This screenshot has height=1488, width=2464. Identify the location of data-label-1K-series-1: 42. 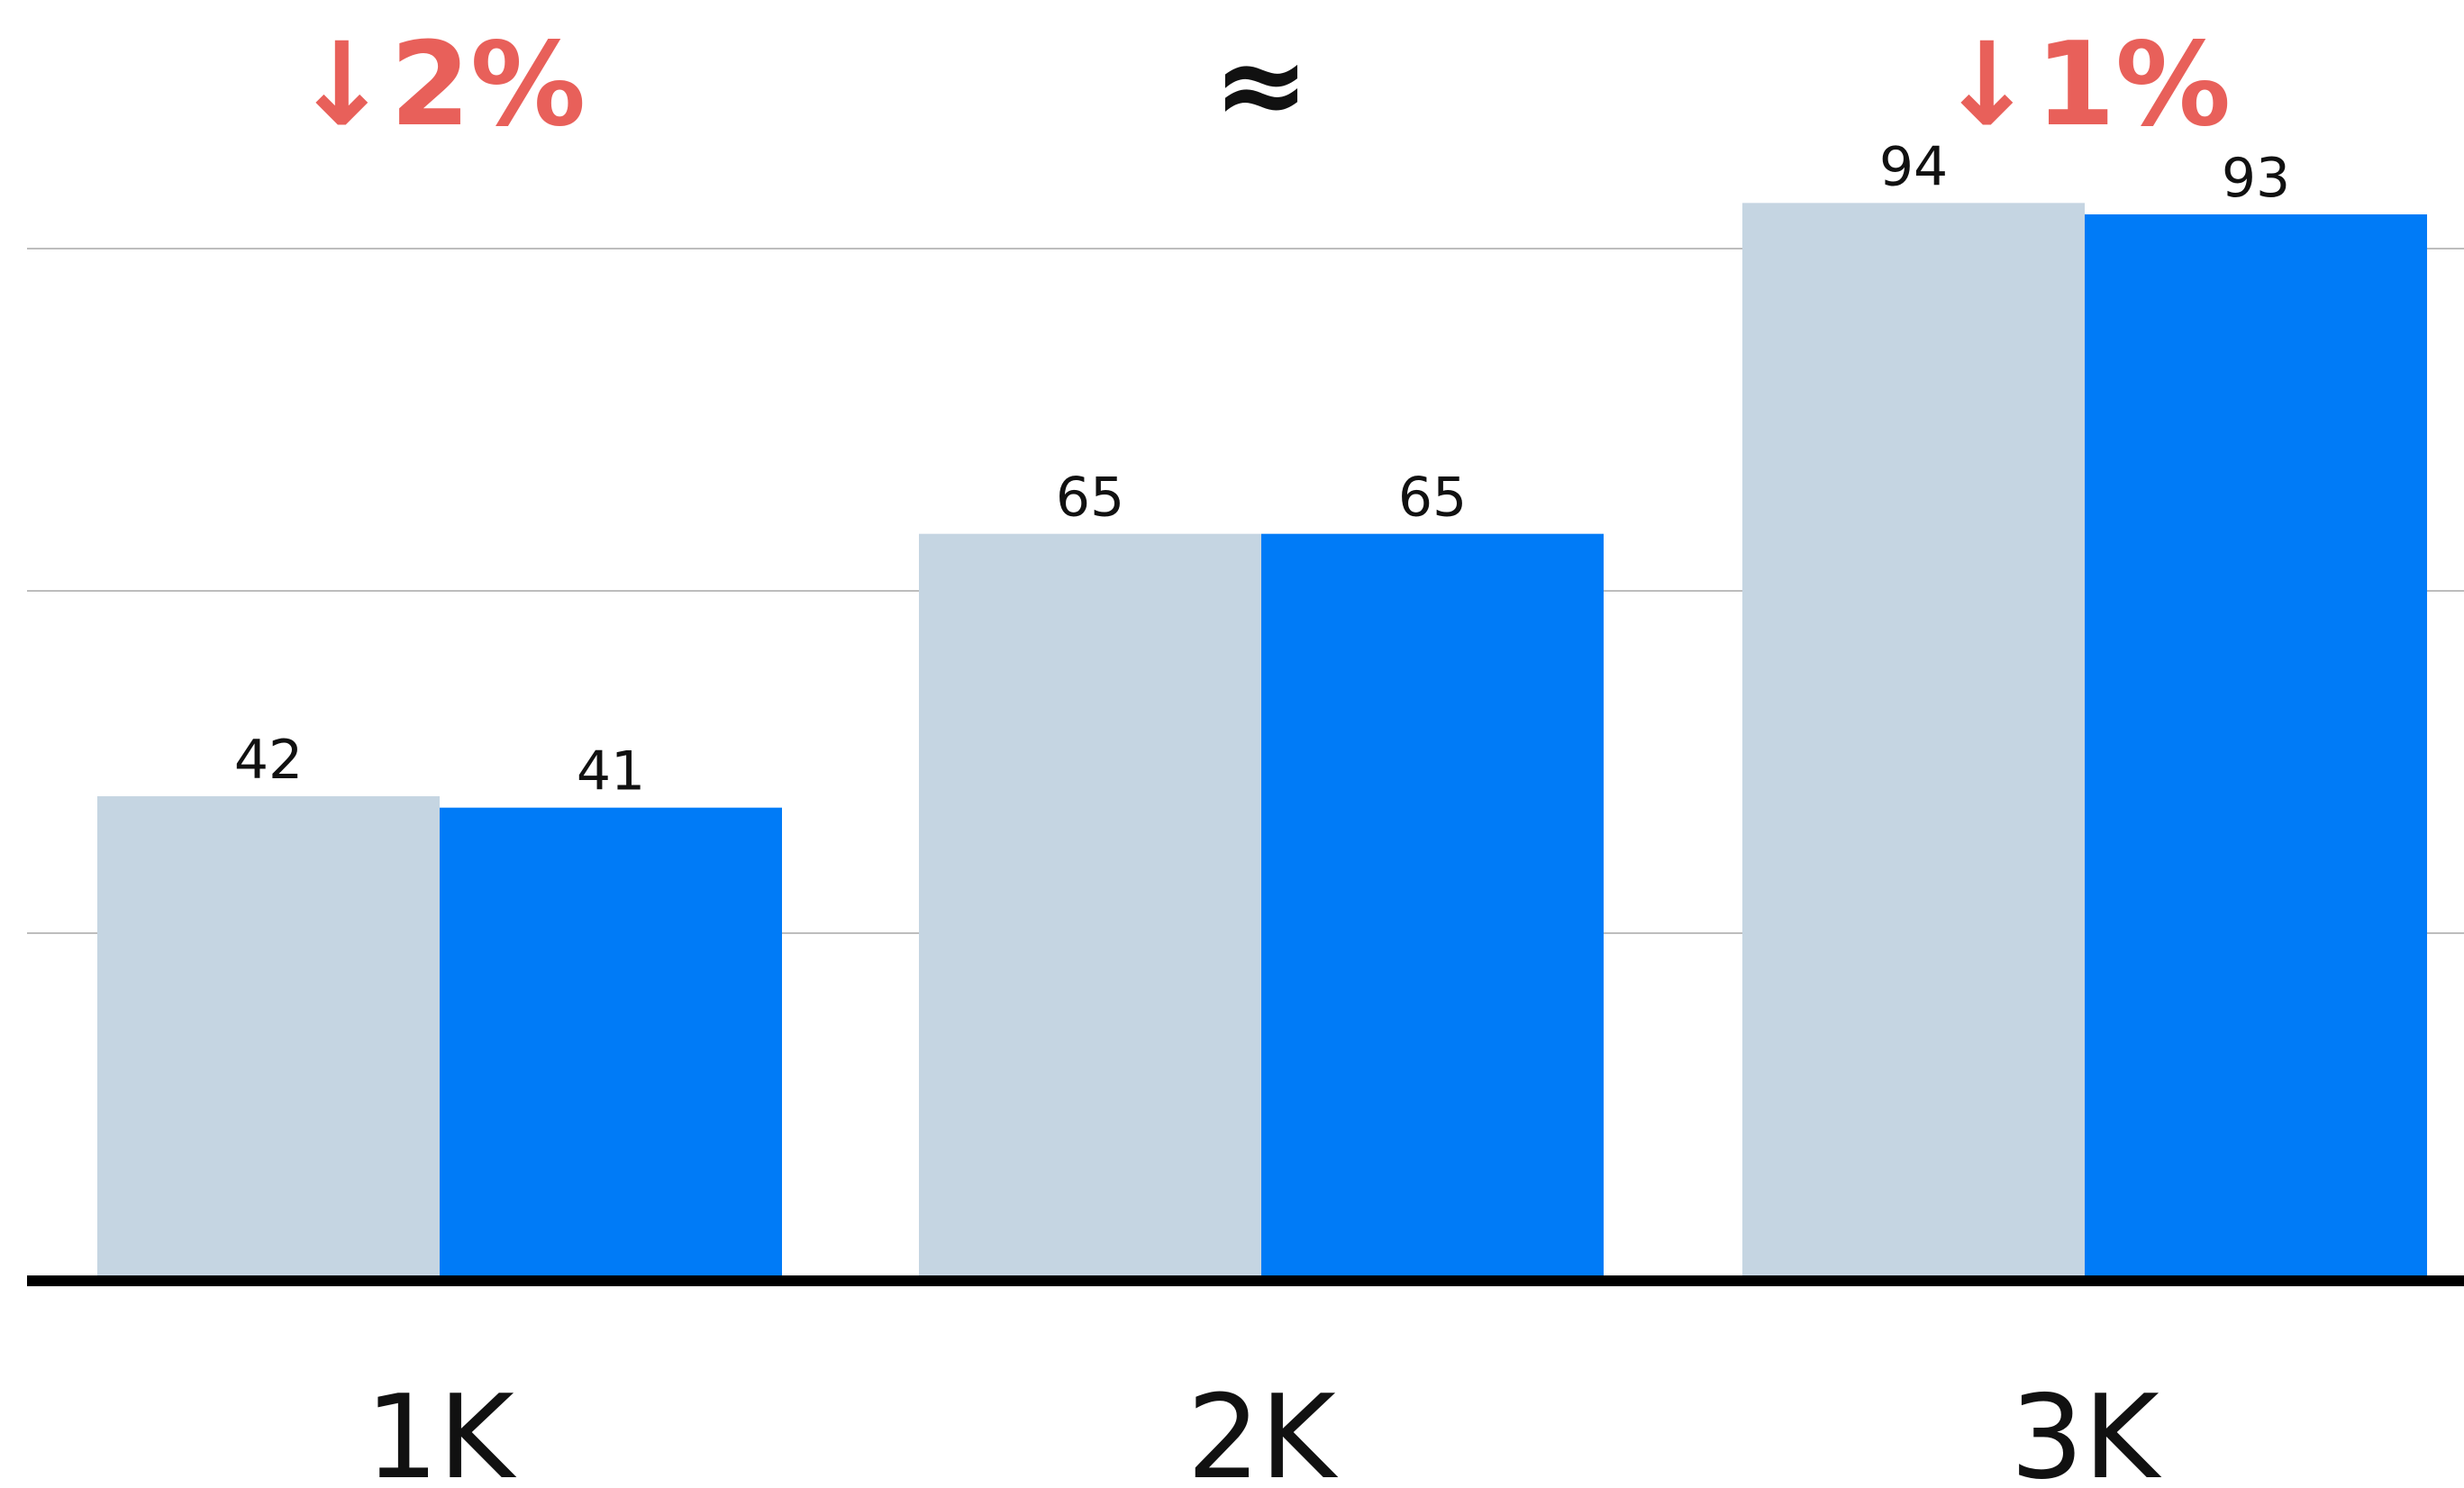
(268, 760).